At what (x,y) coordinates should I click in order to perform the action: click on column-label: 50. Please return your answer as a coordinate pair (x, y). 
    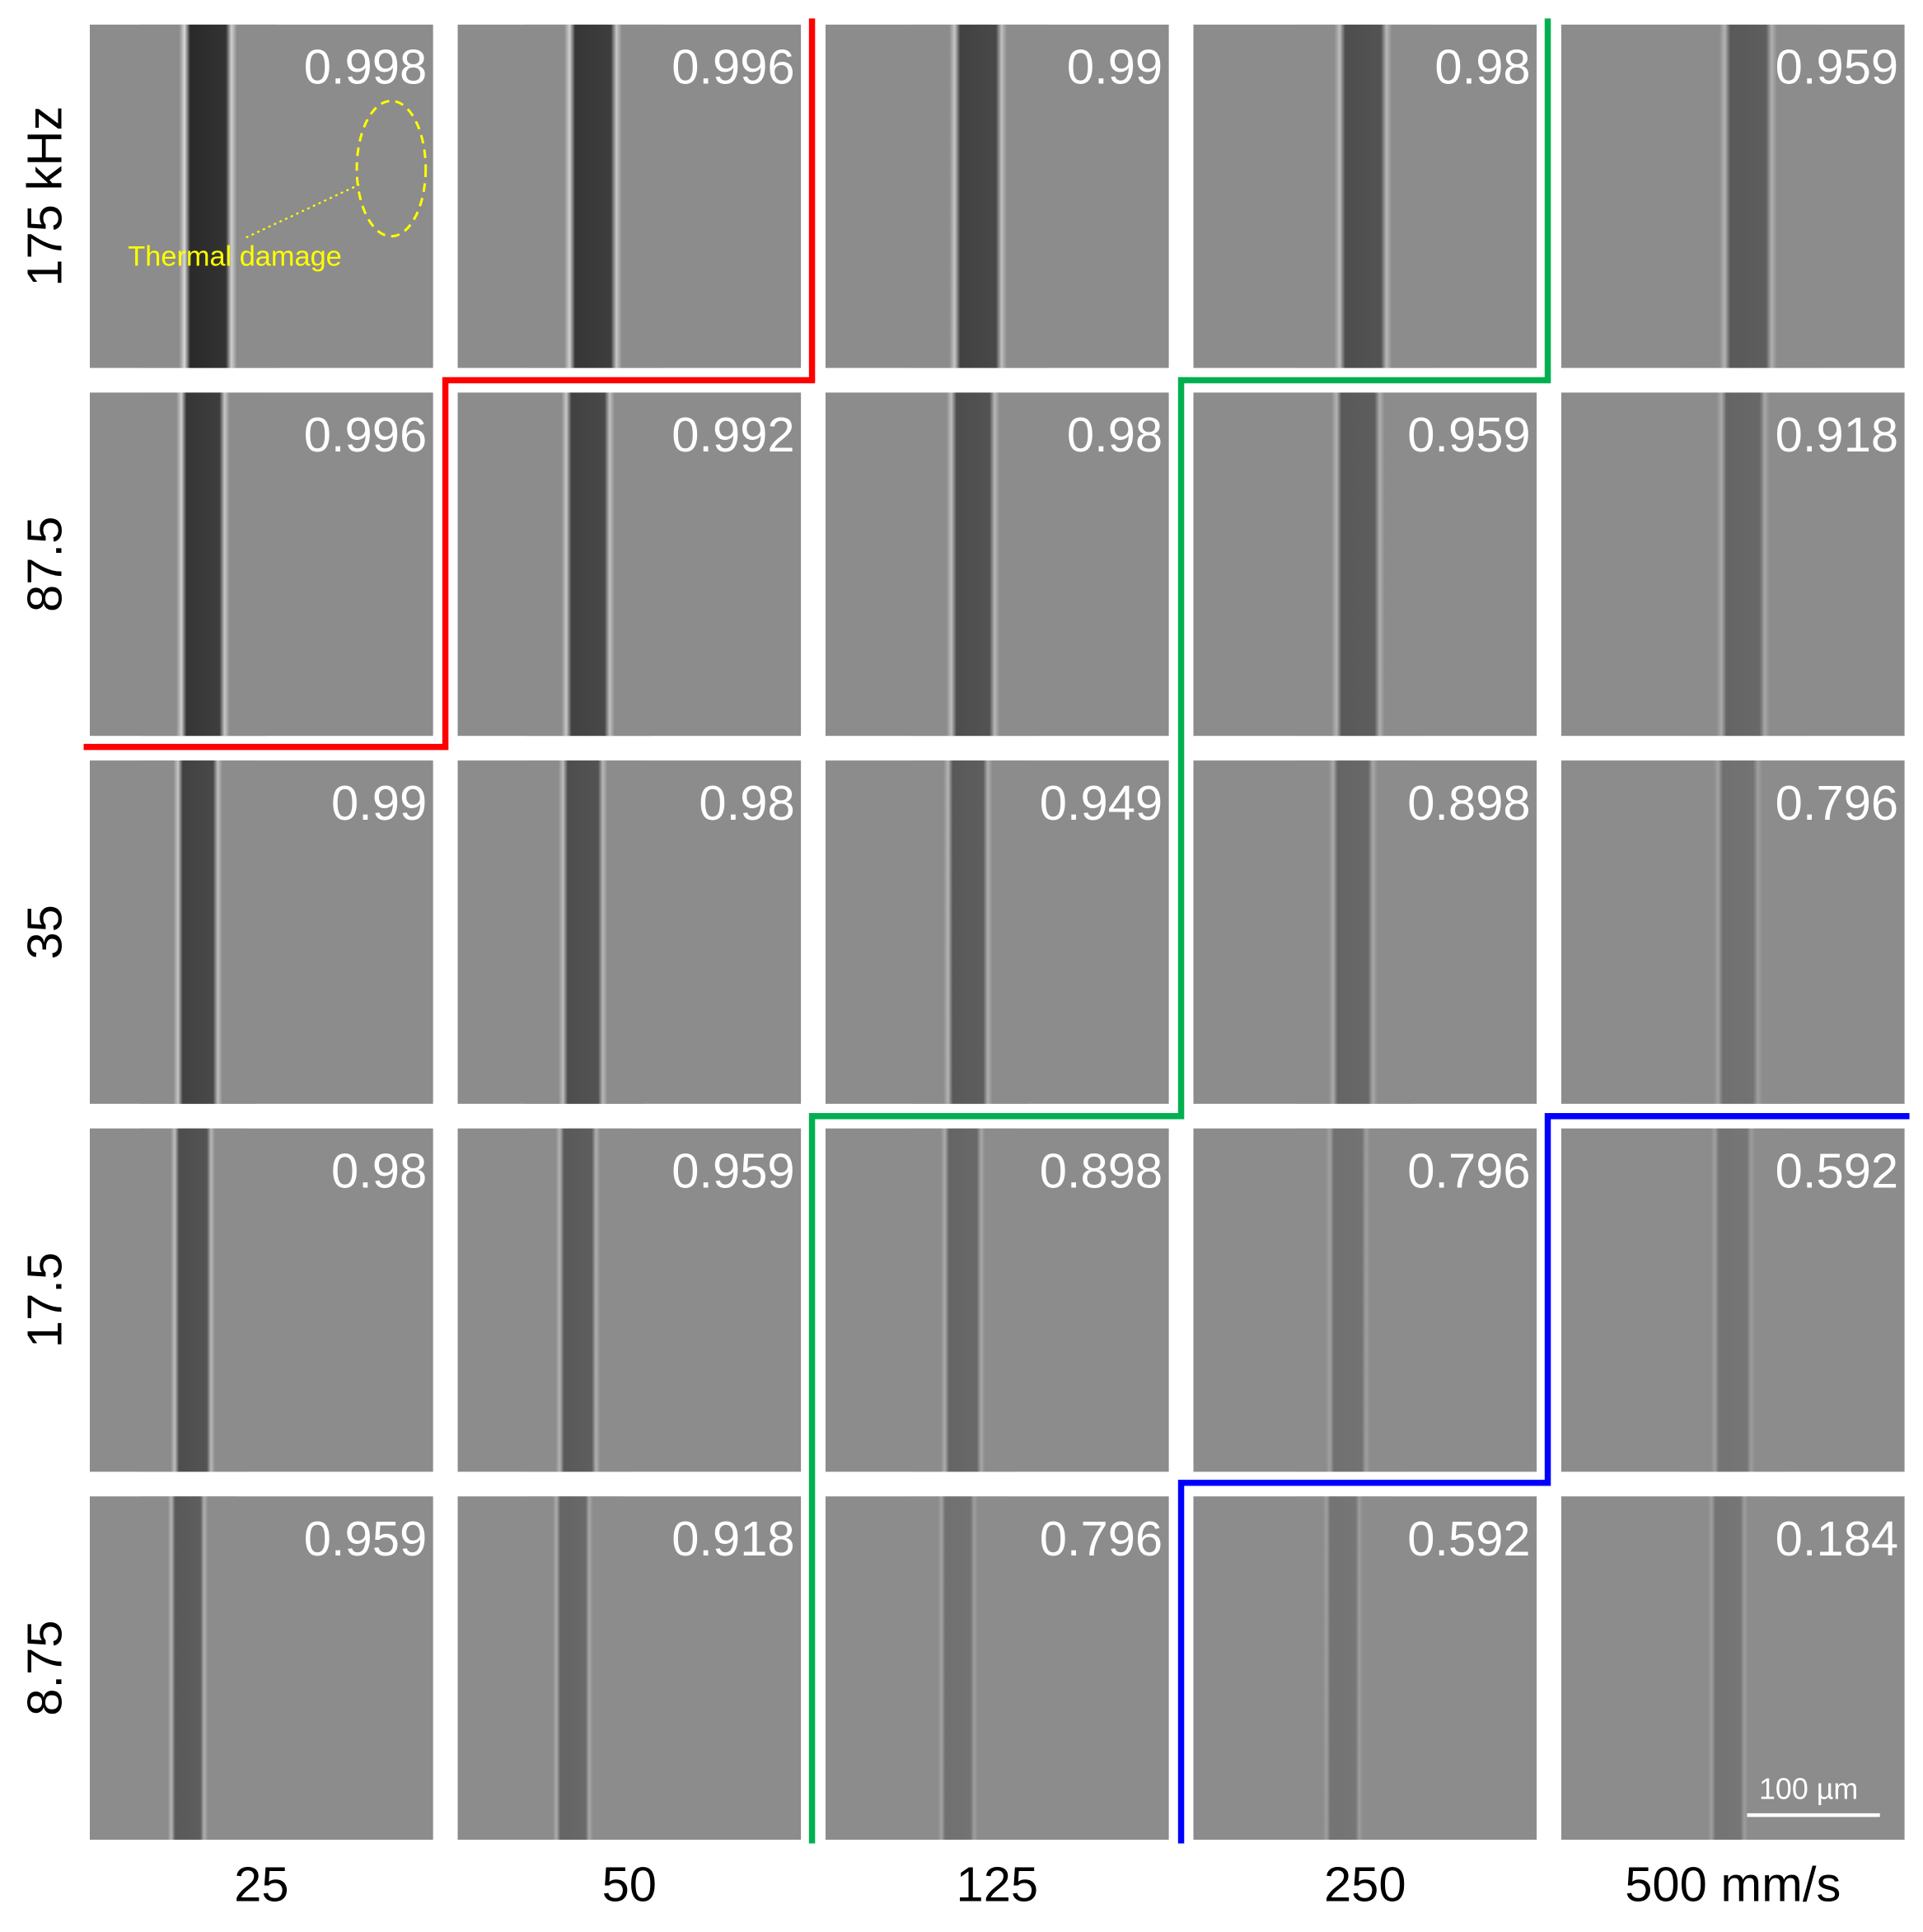
    Looking at the image, I should click on (629, 1884).